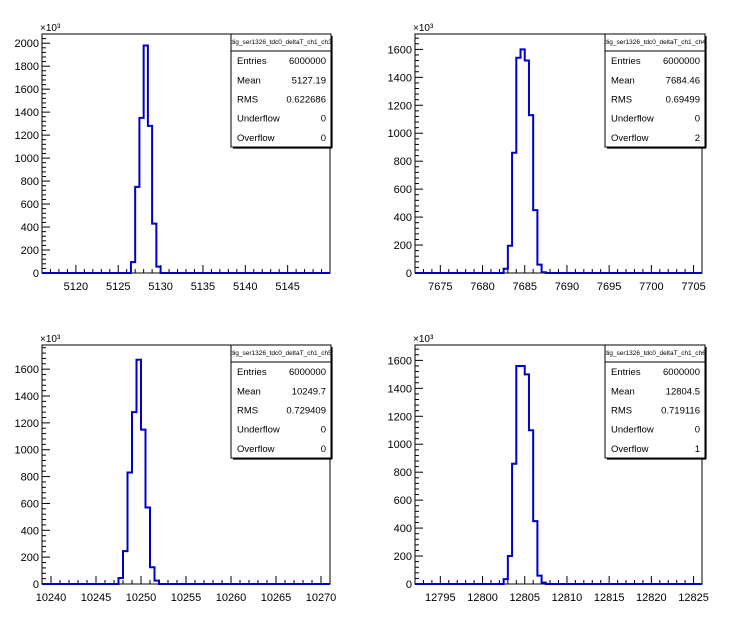  I want to click on x-tick-label: 12810, so click(567, 598).